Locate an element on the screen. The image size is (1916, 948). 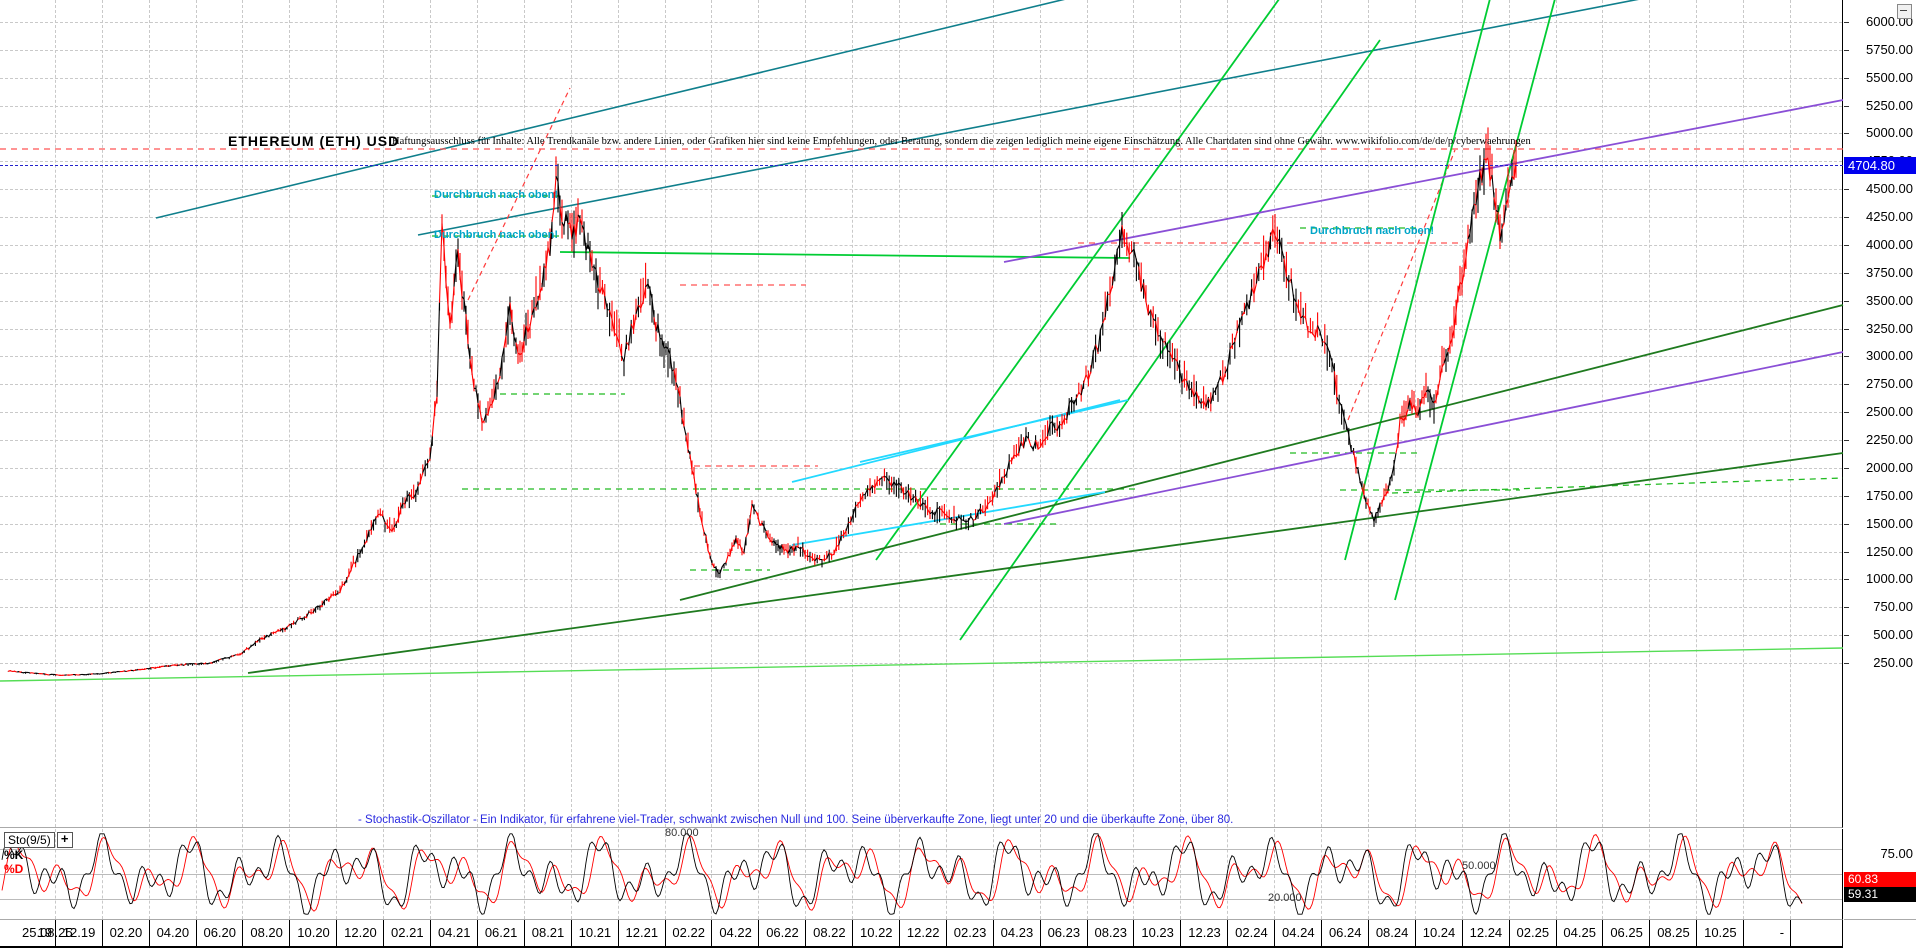
stochastic-oscillator-panel: 80.000 50.000 20.000 is located at coordinates (921, 873).